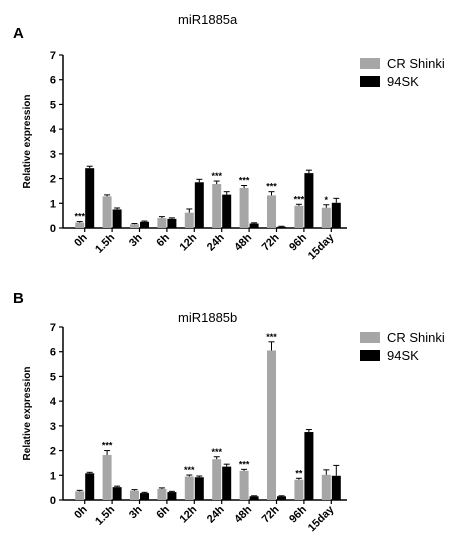 The width and height of the screenshot is (468, 555). I want to click on panel-label: B, so click(18, 298).